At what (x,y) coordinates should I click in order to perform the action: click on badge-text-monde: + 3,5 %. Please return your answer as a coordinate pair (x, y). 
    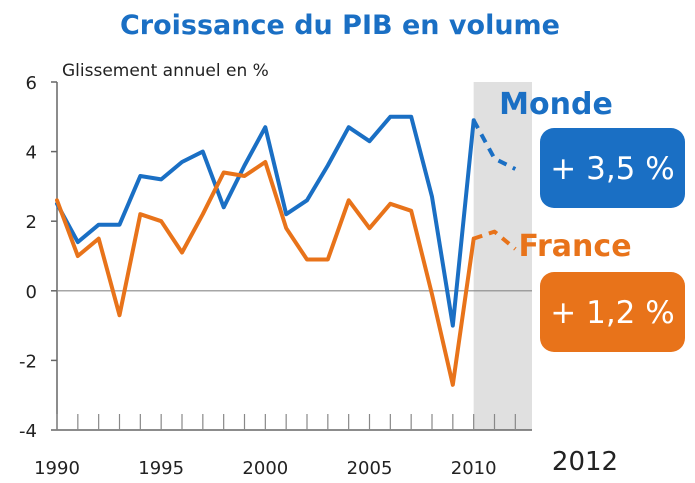
    Looking at the image, I should click on (612, 169).